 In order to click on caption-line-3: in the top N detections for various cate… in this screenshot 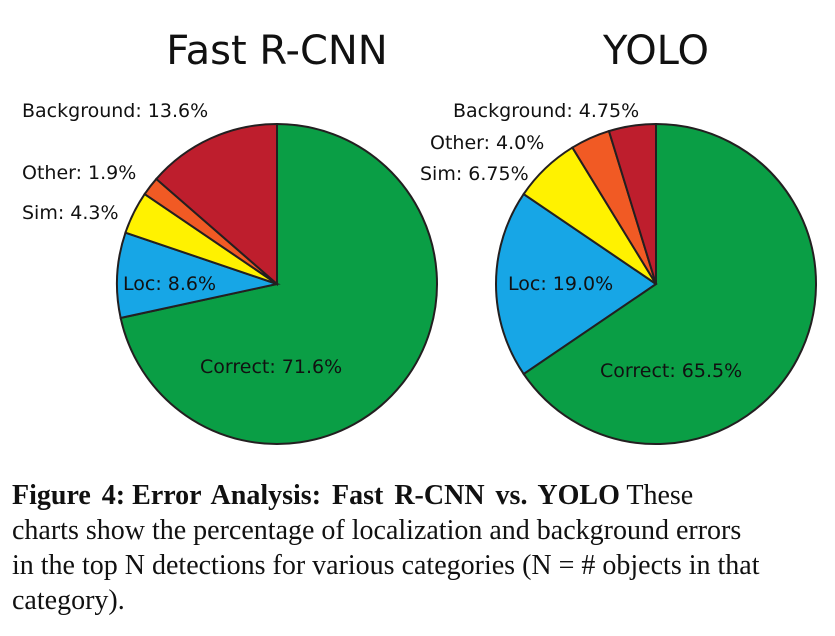, I will do `click(386, 565)`.